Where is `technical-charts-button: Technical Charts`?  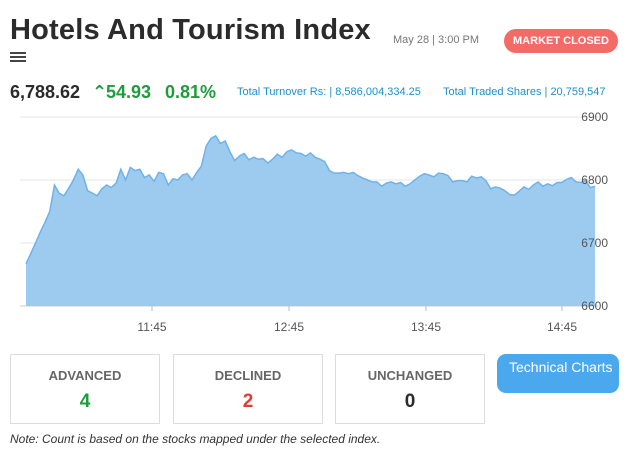
technical-charts-button: Technical Charts is located at coordinates (558, 373).